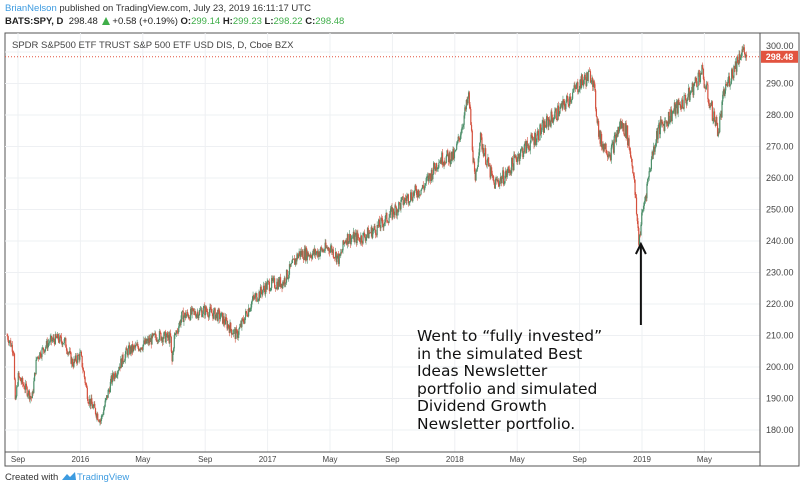 Image resolution: width=800 pixels, height=489 pixels. What do you see at coordinates (704, 459) in the screenshot?
I see `time-tick-label: May` at bounding box center [704, 459].